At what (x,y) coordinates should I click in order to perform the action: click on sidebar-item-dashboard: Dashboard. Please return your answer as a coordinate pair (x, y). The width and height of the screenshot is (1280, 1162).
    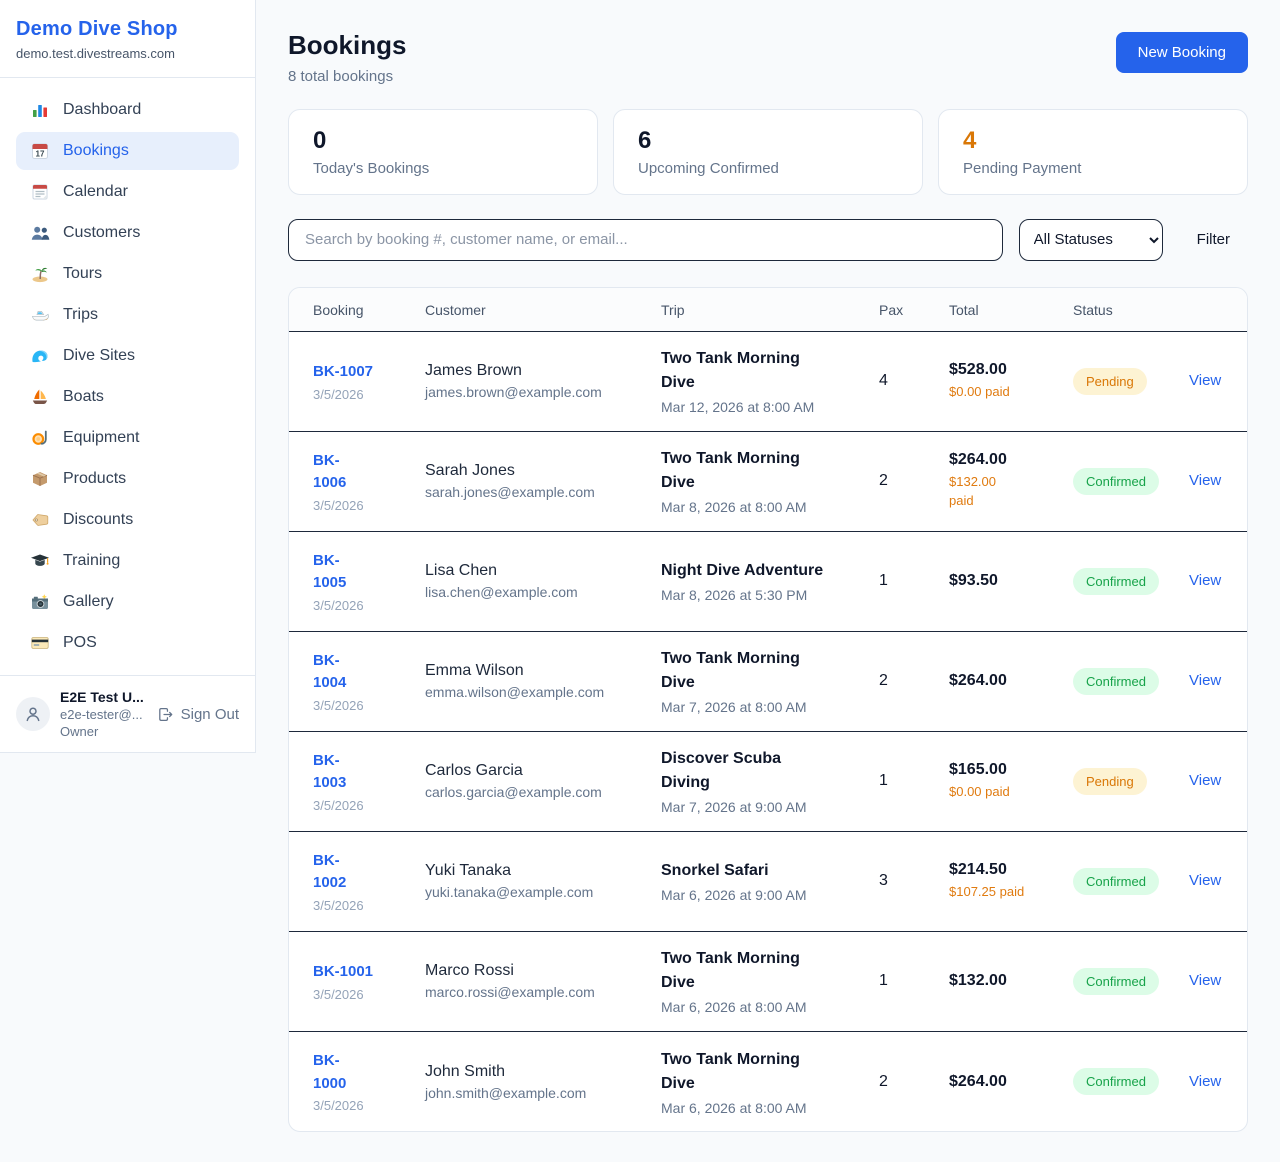
    Looking at the image, I should click on (127, 110).